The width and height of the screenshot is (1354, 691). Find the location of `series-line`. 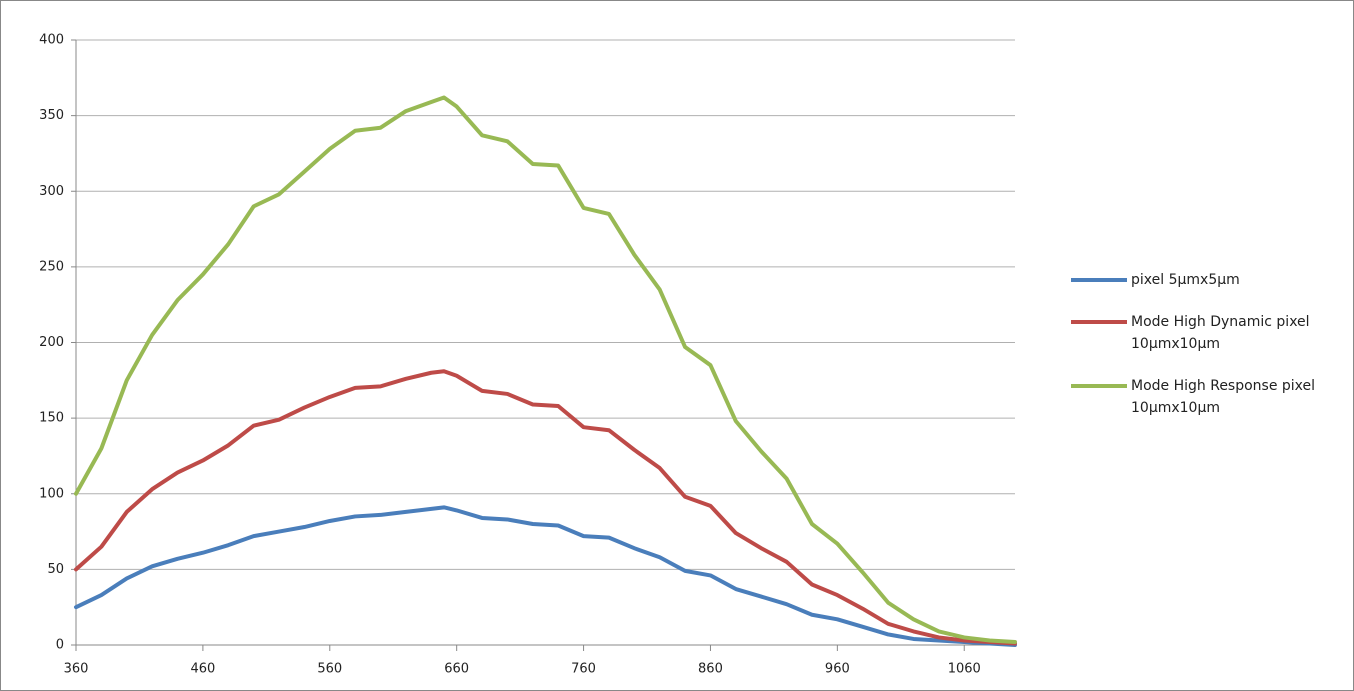

series-line is located at coordinates (545, 576).